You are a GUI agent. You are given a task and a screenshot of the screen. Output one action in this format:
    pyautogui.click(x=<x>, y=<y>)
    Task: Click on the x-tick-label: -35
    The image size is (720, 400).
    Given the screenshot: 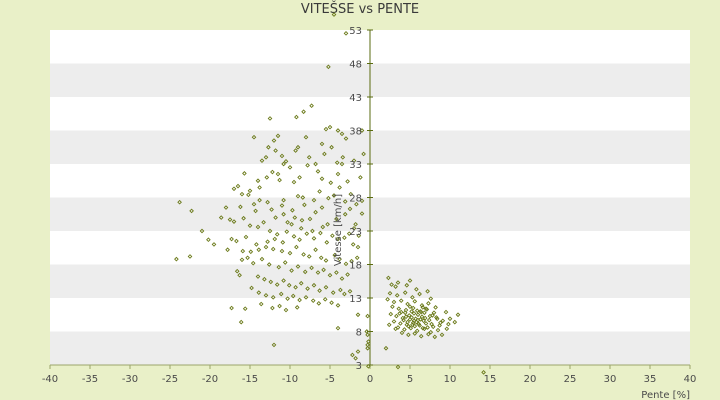 What is the action you would take?
    pyautogui.click(x=90, y=379)
    